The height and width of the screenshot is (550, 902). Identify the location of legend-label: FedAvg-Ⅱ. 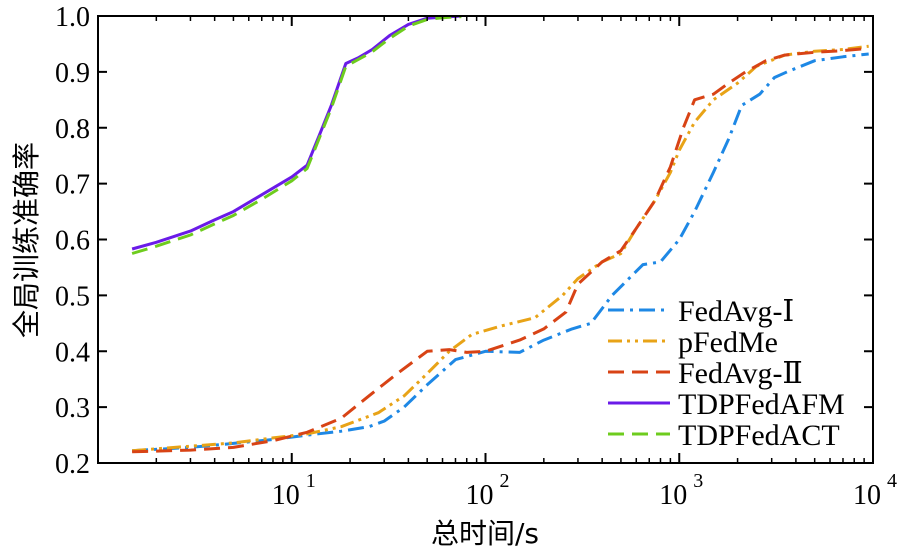
(740, 373).